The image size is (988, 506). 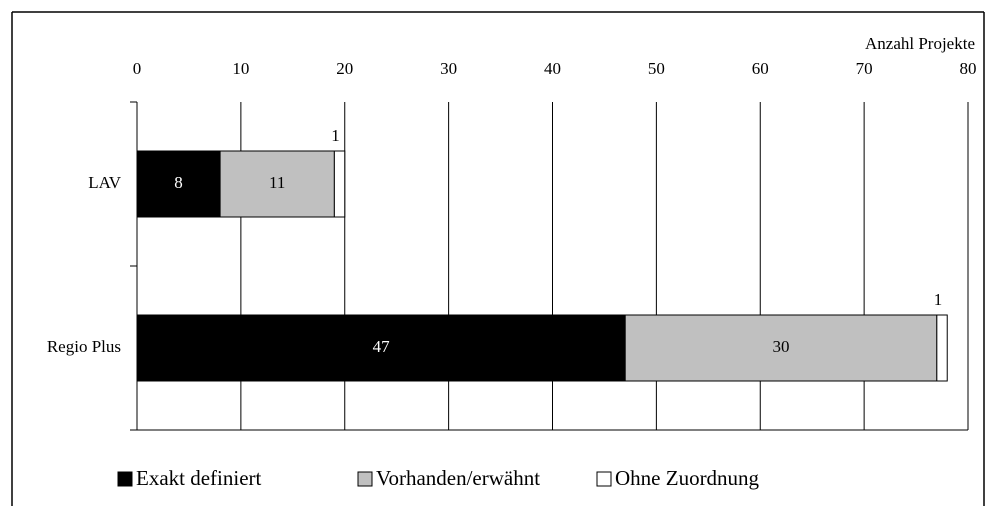 What do you see at coordinates (687, 478) in the screenshot?
I see `legend-label: Ohne Zuordnung` at bounding box center [687, 478].